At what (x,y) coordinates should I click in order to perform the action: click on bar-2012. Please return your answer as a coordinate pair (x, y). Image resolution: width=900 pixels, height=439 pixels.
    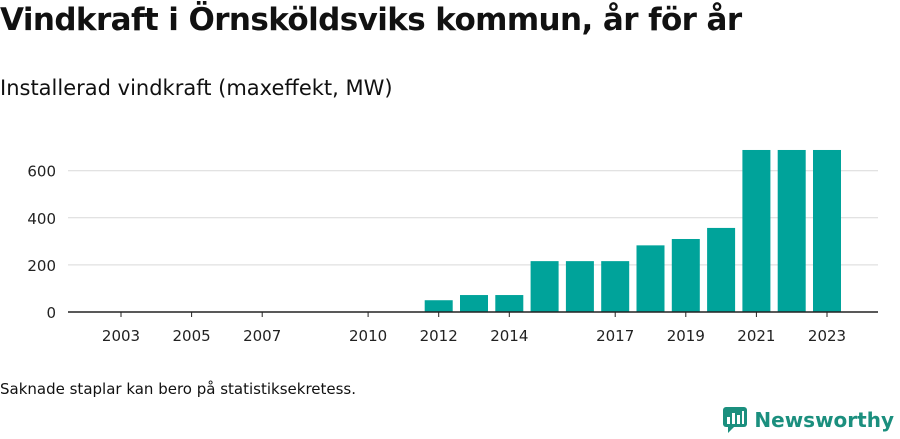
    Looking at the image, I should click on (438, 306).